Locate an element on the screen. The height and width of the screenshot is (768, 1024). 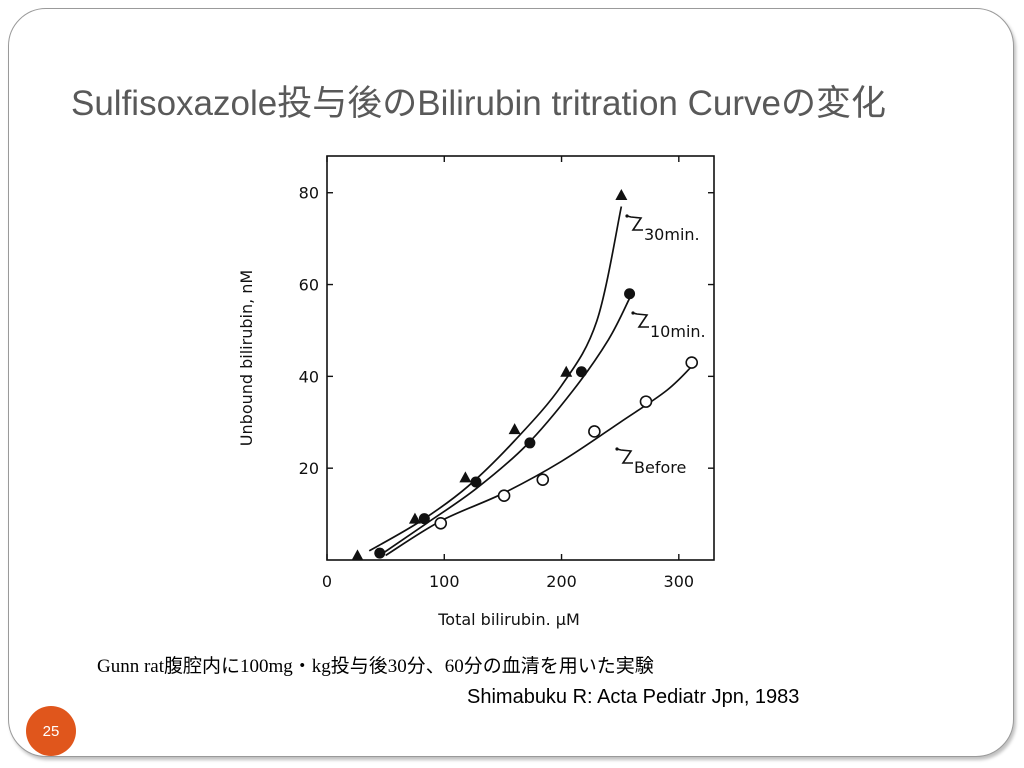
label-leader-before is located at coordinates (624, 456).